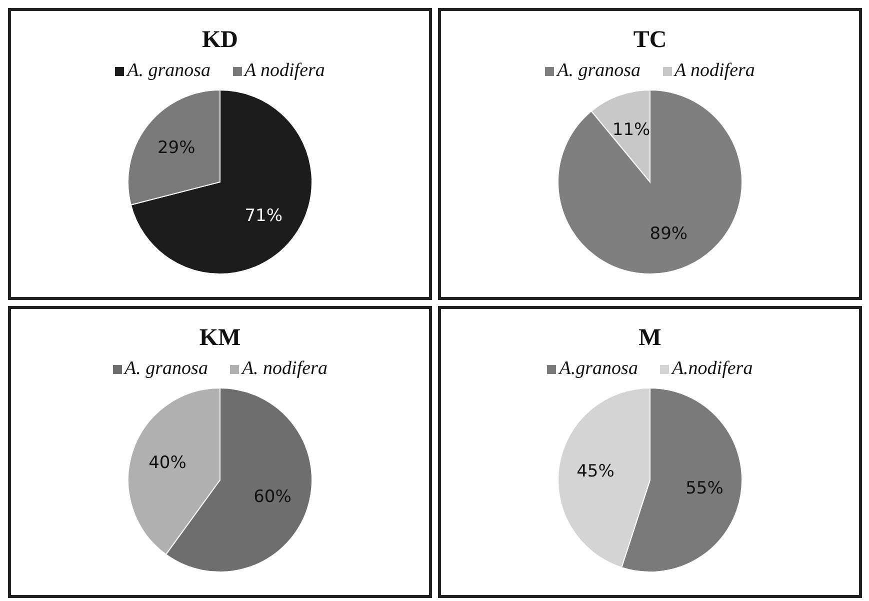  What do you see at coordinates (167, 462) in the screenshot?
I see `data-label: 40%` at bounding box center [167, 462].